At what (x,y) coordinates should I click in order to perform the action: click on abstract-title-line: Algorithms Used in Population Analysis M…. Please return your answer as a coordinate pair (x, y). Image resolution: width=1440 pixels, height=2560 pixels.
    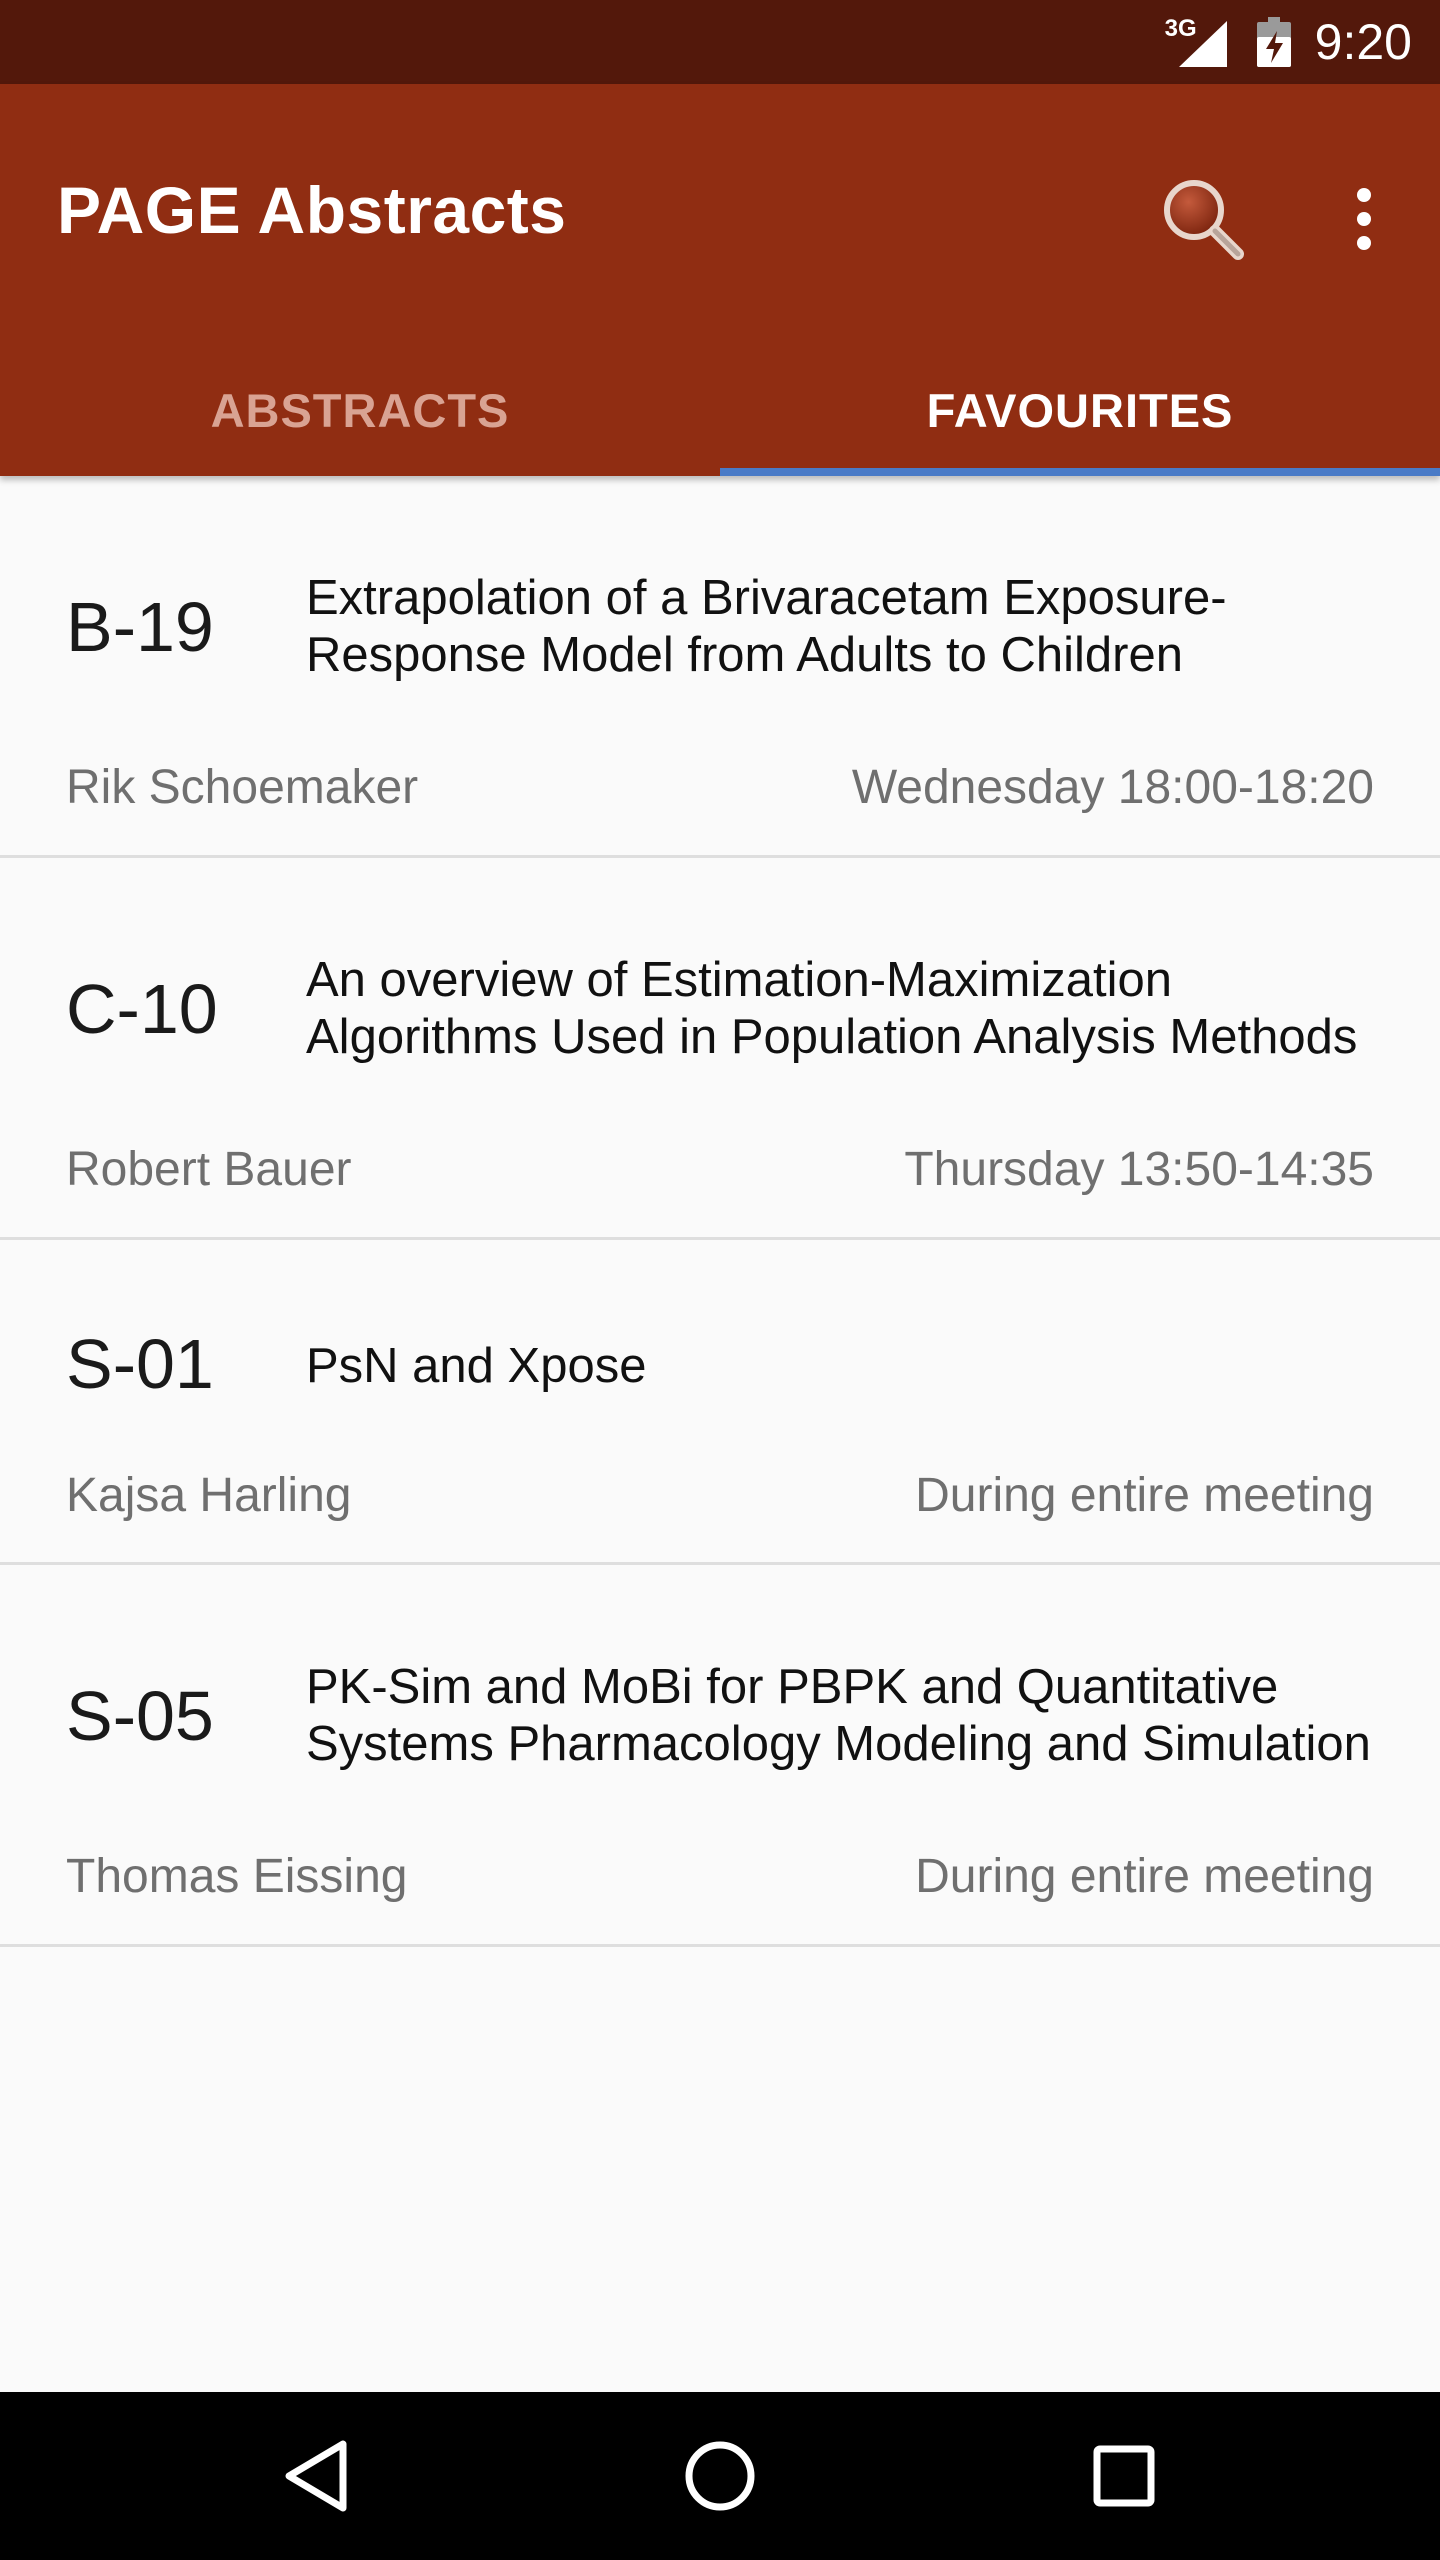
    Looking at the image, I should click on (832, 1037).